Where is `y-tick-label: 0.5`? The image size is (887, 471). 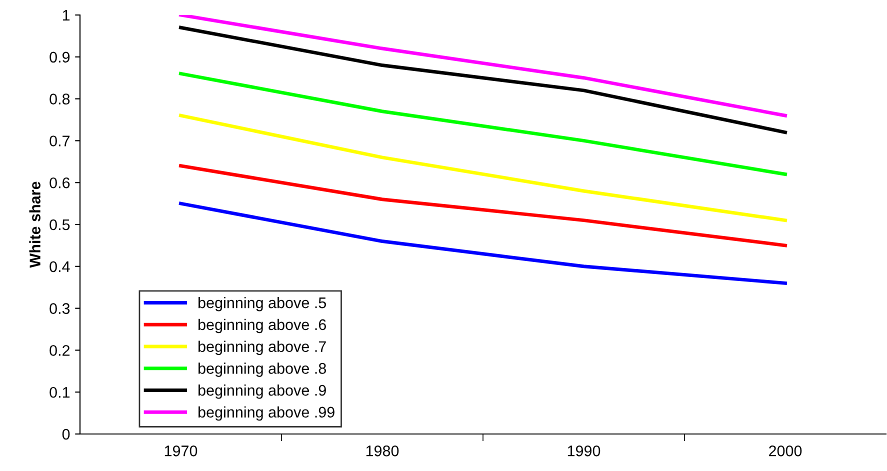
y-tick-label: 0.5 is located at coordinates (60, 224).